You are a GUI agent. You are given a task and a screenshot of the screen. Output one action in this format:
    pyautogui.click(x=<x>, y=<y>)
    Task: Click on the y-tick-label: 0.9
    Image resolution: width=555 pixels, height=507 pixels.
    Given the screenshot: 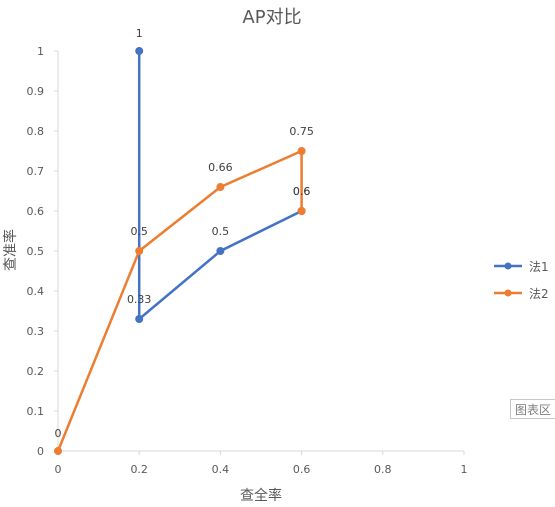 What is the action you would take?
    pyautogui.click(x=36, y=91)
    